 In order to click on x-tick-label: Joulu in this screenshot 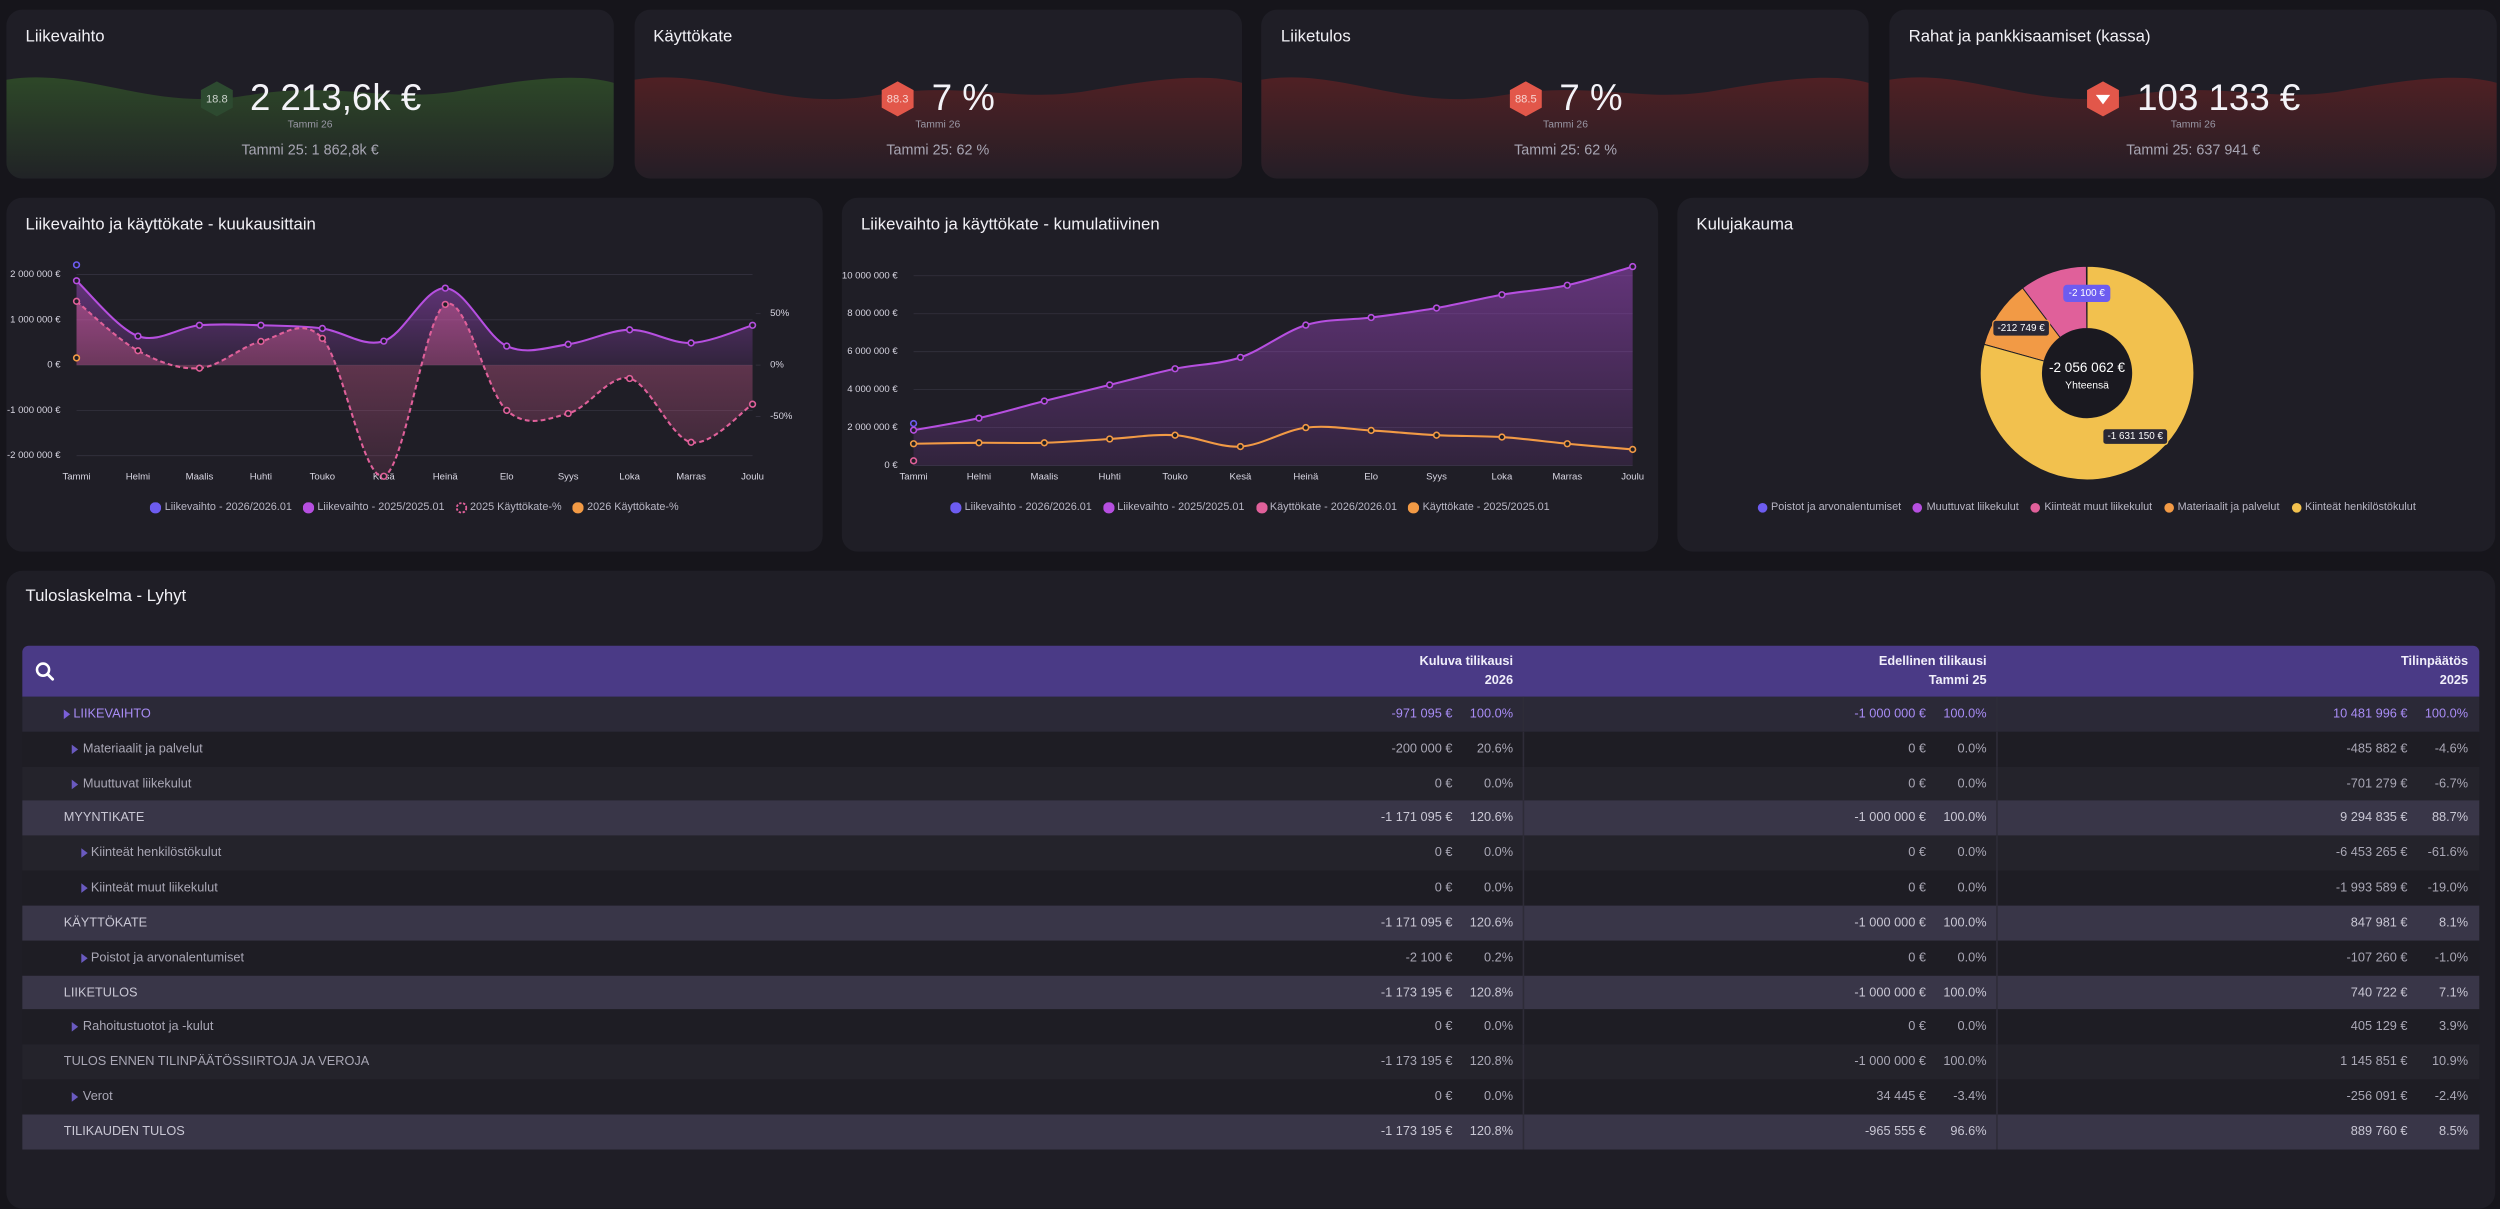, I will do `click(752, 476)`.